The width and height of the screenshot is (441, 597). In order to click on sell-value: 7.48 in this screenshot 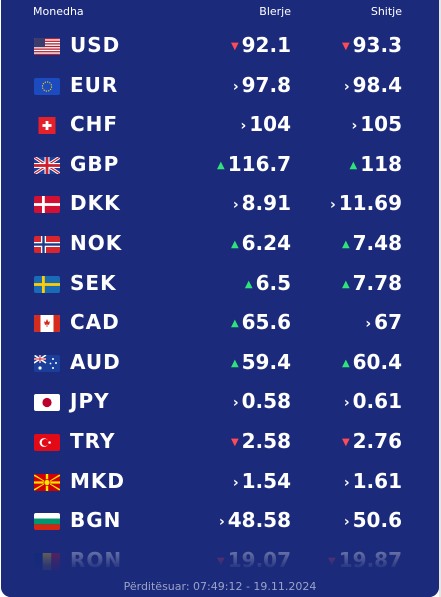, I will do `click(377, 242)`.